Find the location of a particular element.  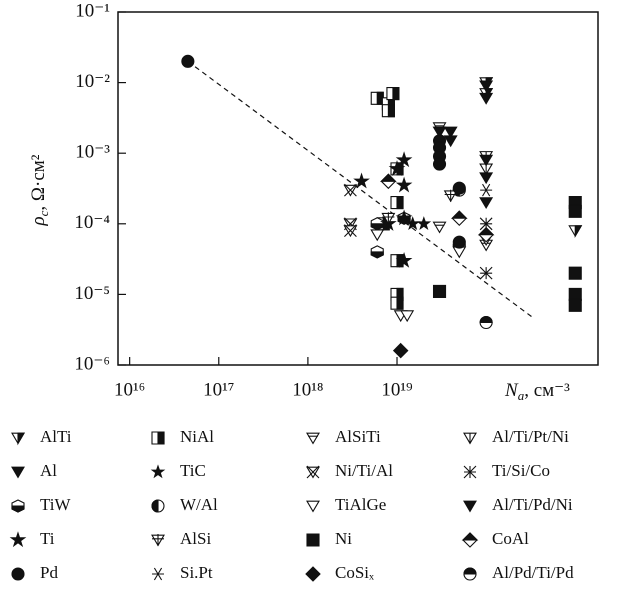

legend-label: Ni/Ti/Al is located at coordinates (364, 470).